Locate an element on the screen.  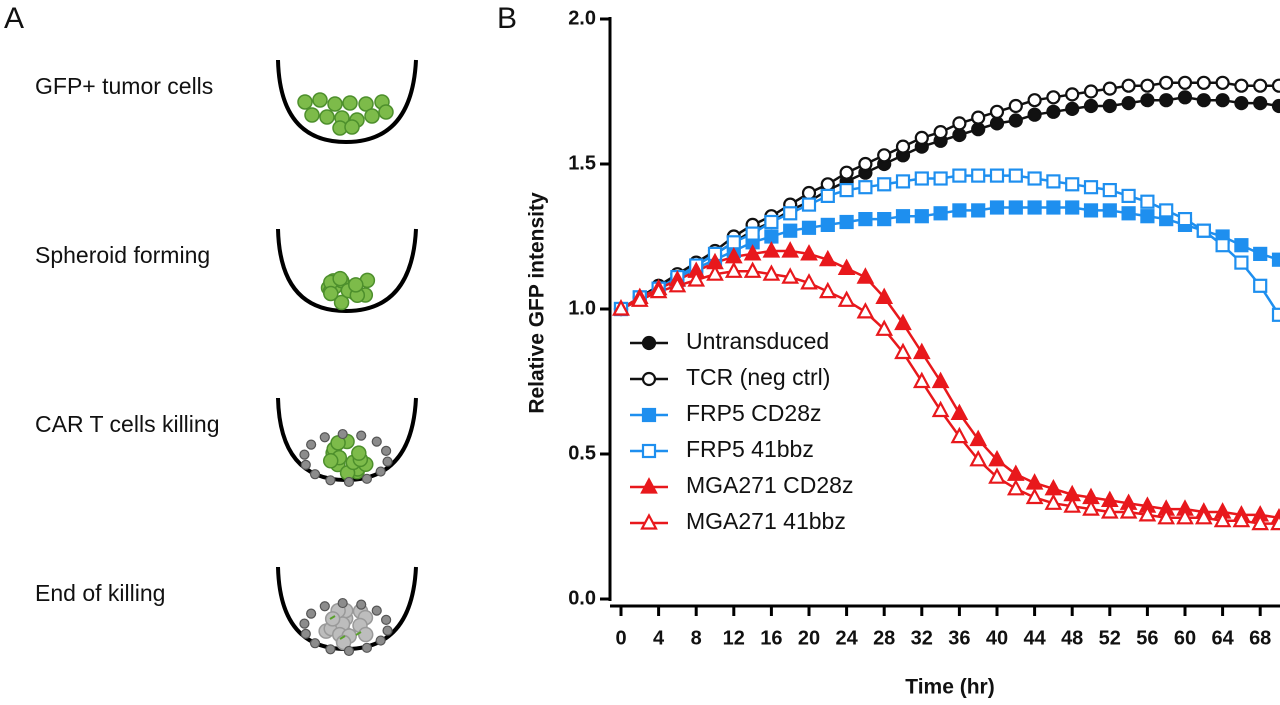
x-tick-label: 60 is located at coordinates (1185, 638).